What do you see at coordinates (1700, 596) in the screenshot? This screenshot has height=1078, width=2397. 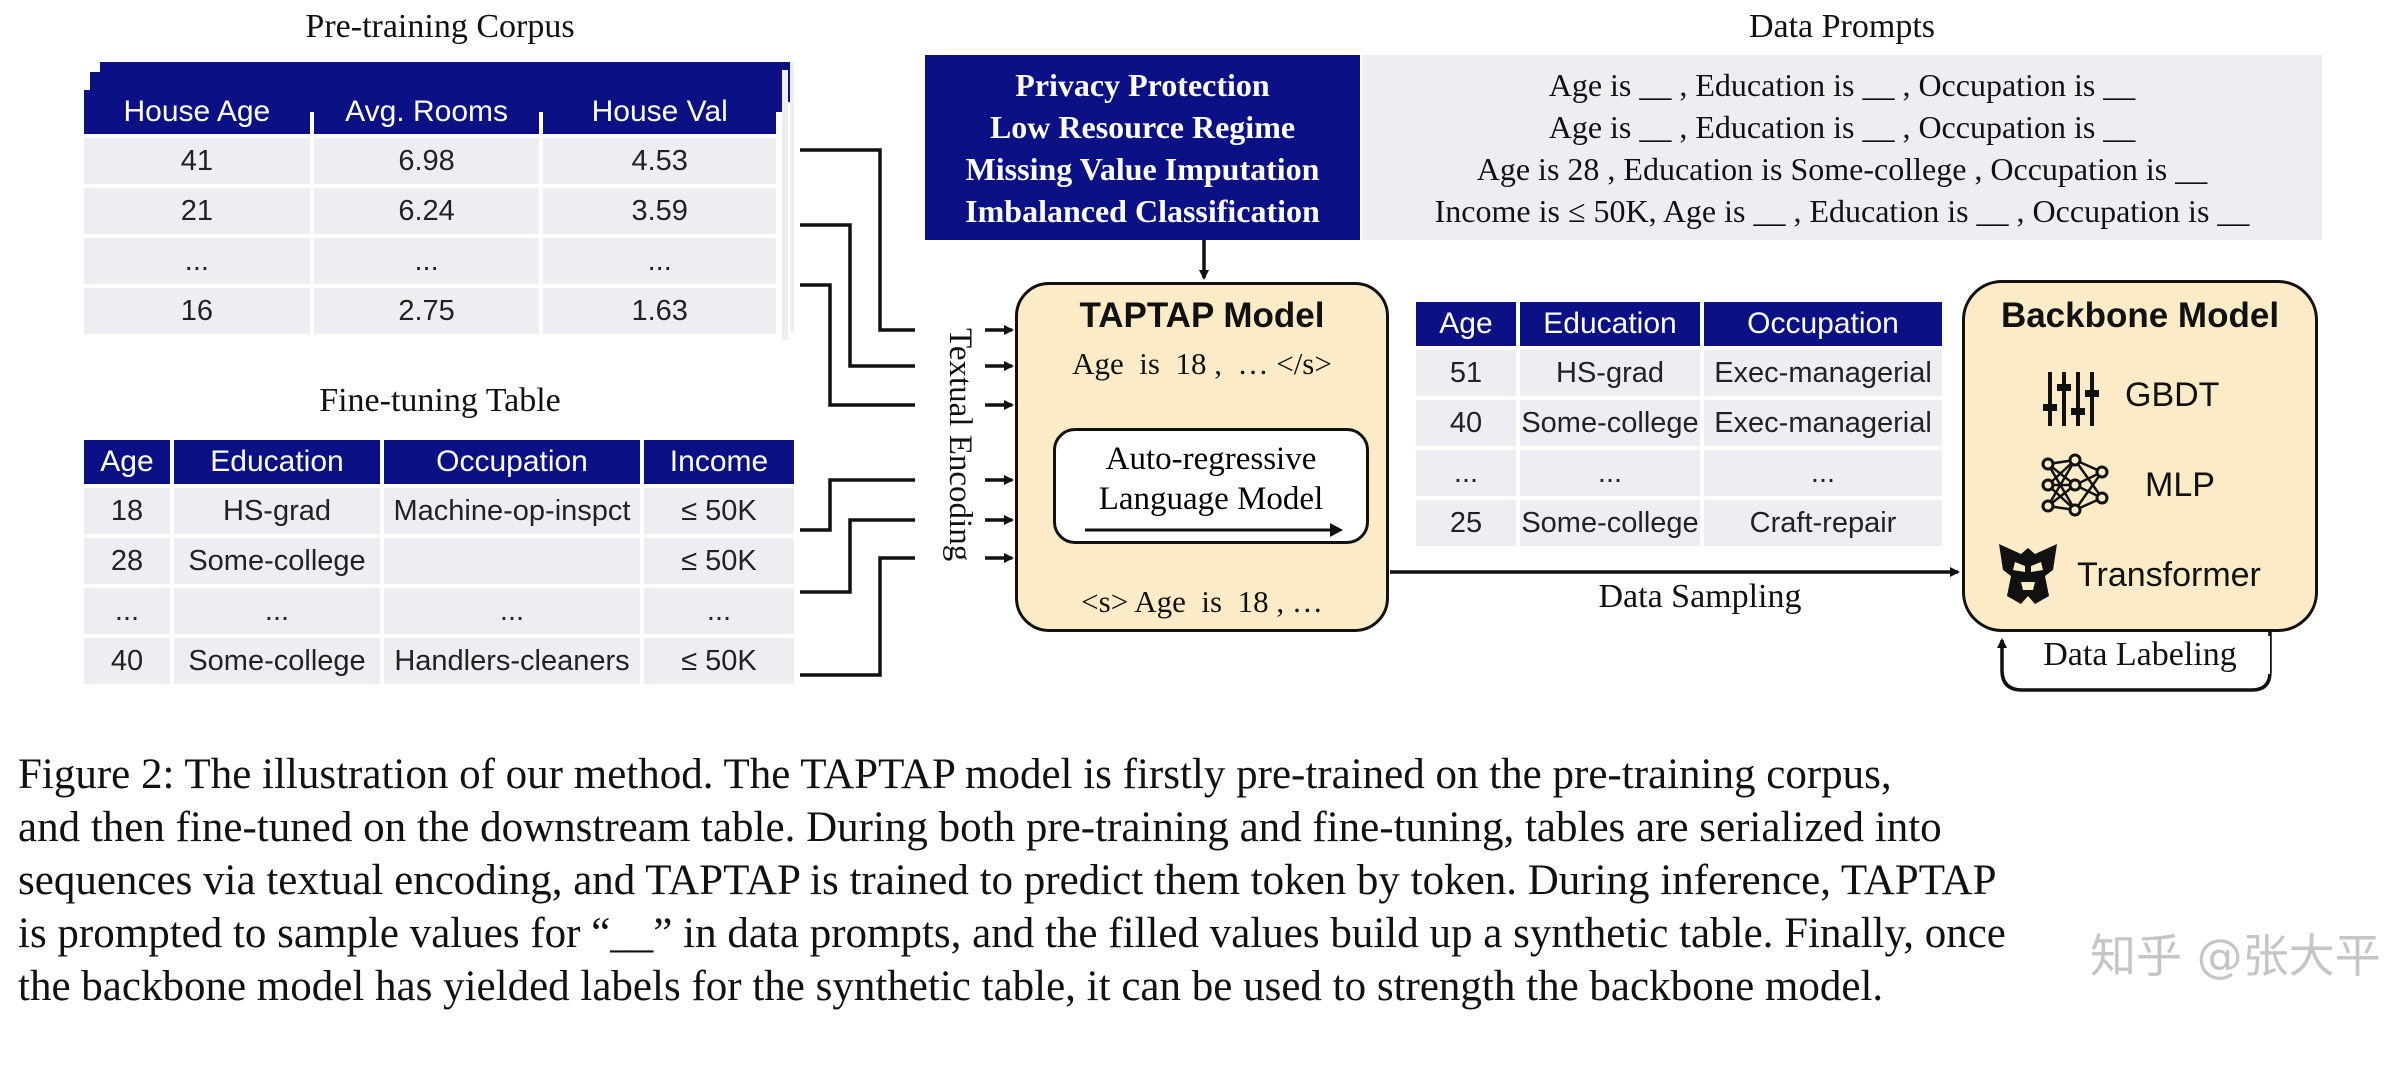 I see `data-sampling-label: Data Sampling` at bounding box center [1700, 596].